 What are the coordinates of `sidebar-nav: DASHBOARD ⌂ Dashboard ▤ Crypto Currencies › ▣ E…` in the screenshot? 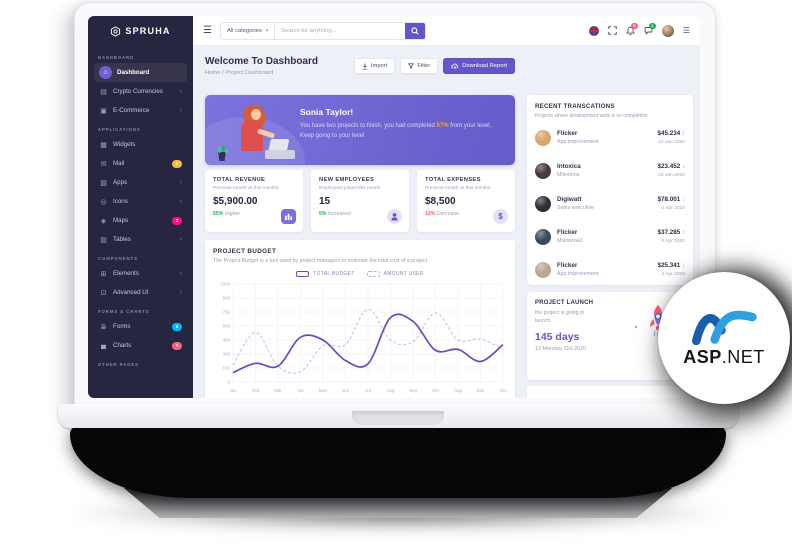 It's located at (140, 209).